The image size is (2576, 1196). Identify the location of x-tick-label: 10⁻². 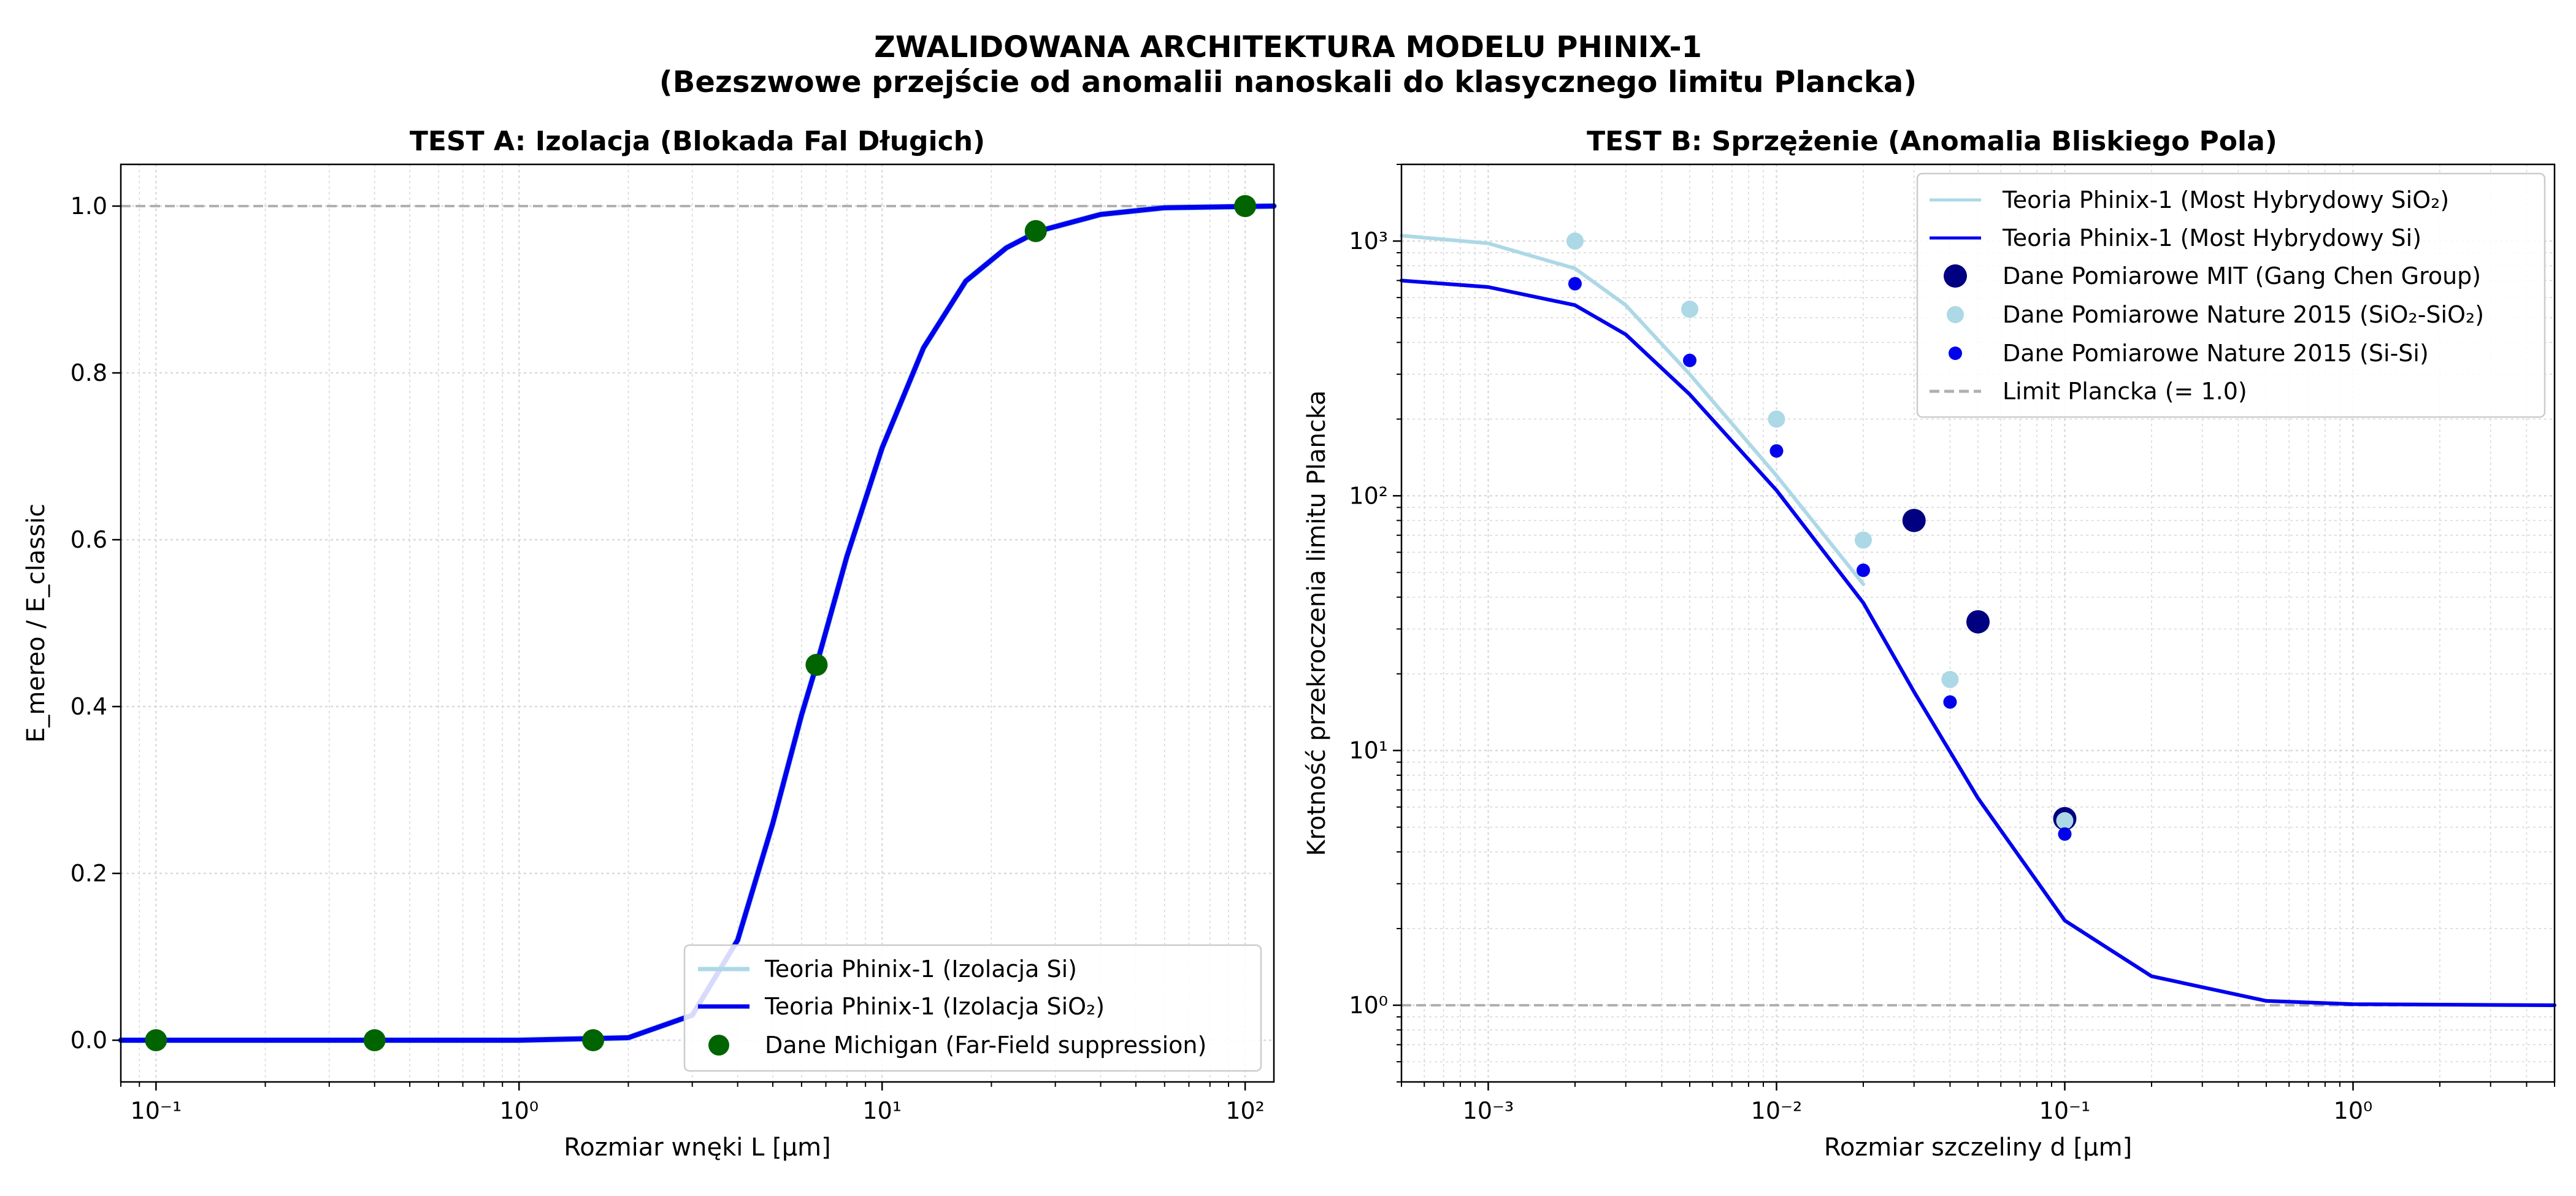
(1777, 1110).